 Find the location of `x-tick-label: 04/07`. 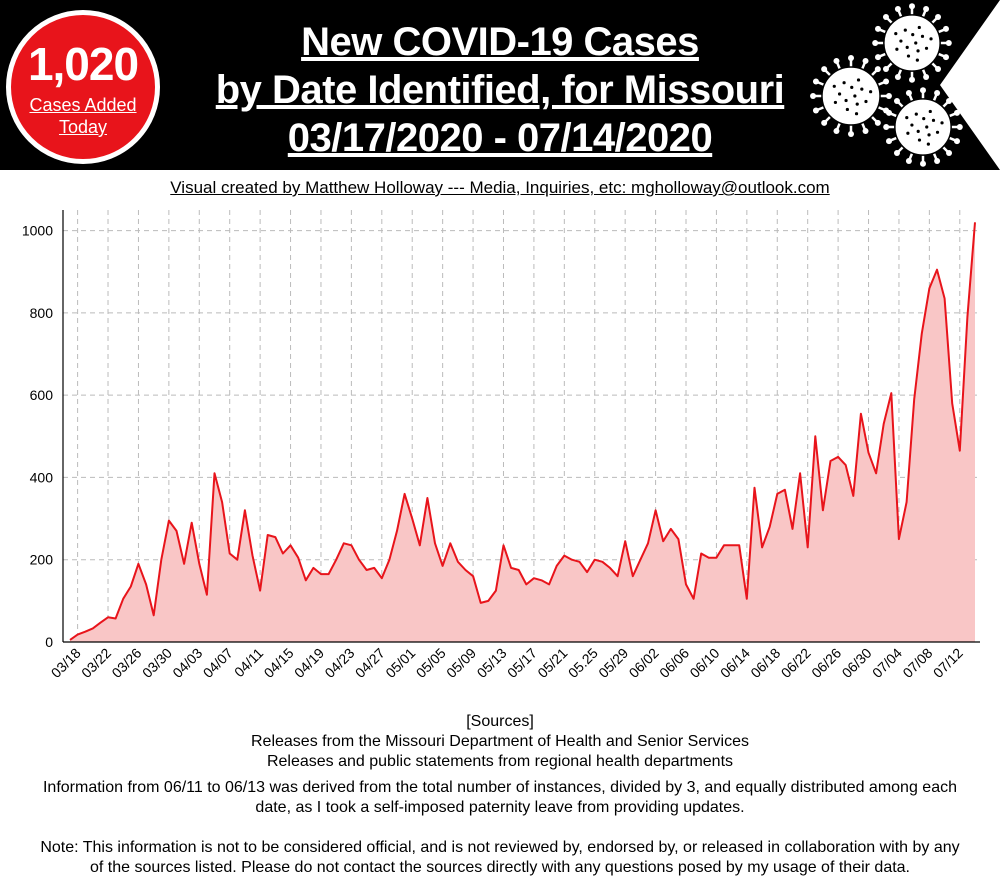

x-tick-label: 04/07 is located at coordinates (218, 663).